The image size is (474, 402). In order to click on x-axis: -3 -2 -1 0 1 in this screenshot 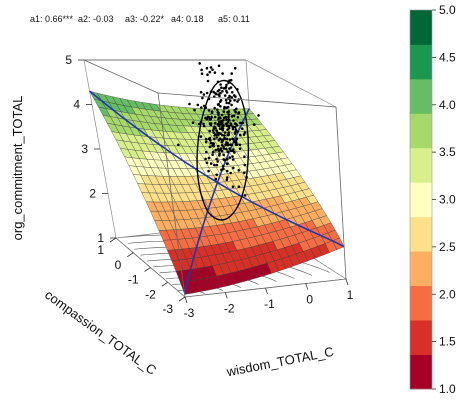, I will do `click(269, 299)`.